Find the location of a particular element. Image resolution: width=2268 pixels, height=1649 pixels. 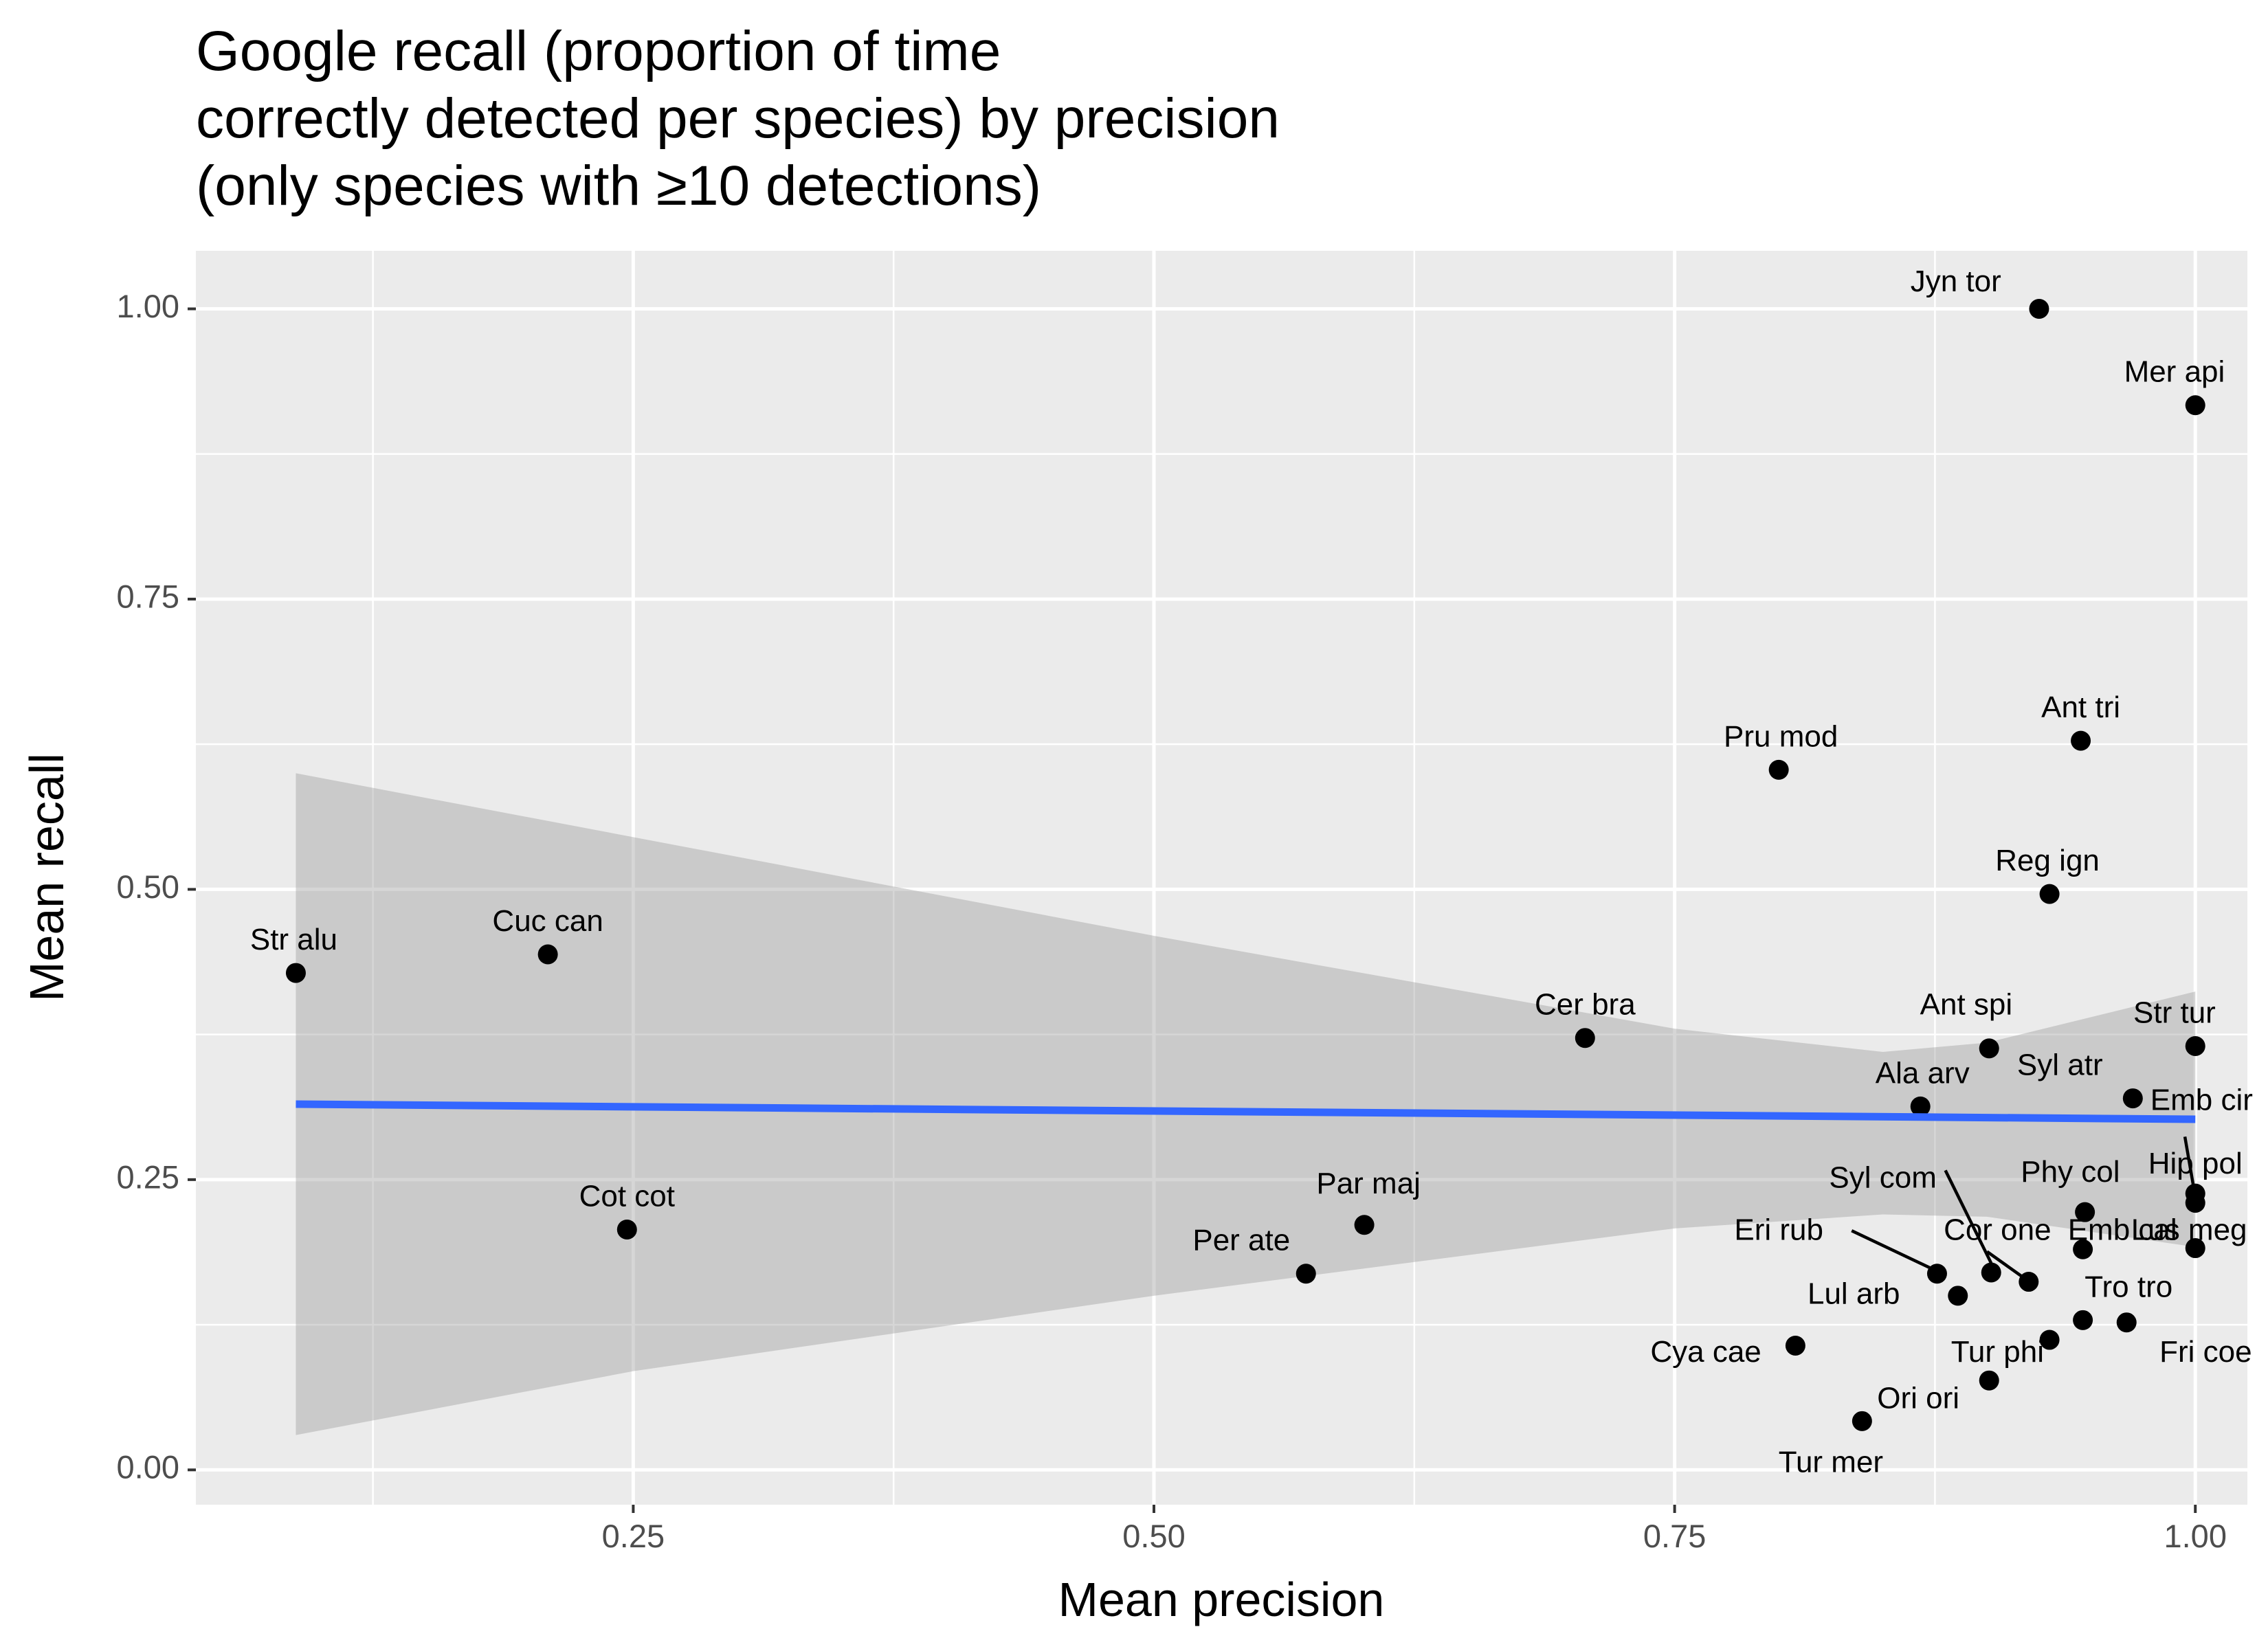

point-str-alu is located at coordinates (295, 973).